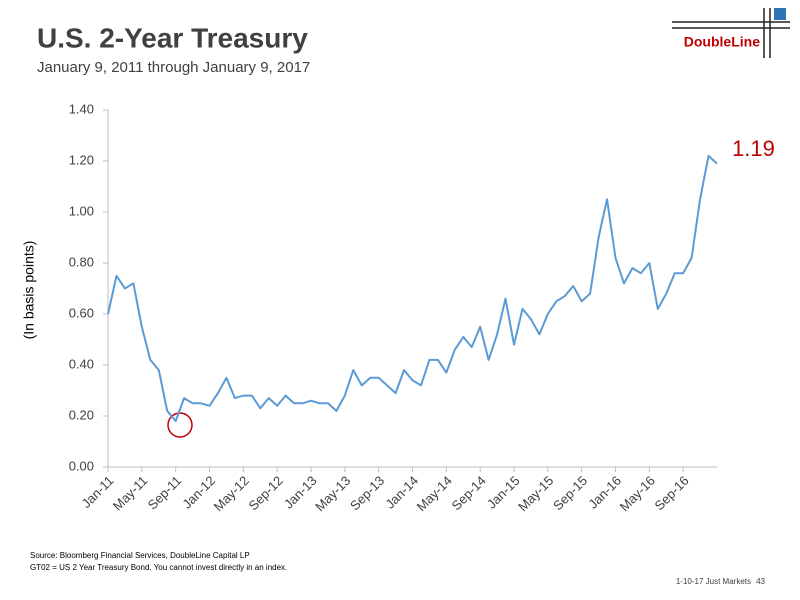 This screenshot has width=800, height=600. What do you see at coordinates (165, 493) in the screenshot?
I see `x-tick-label: Sep-11` at bounding box center [165, 493].